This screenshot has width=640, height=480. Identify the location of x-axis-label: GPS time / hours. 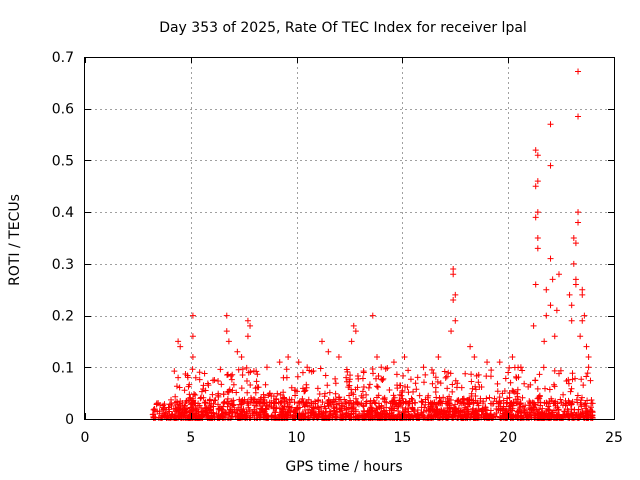
(343, 467).